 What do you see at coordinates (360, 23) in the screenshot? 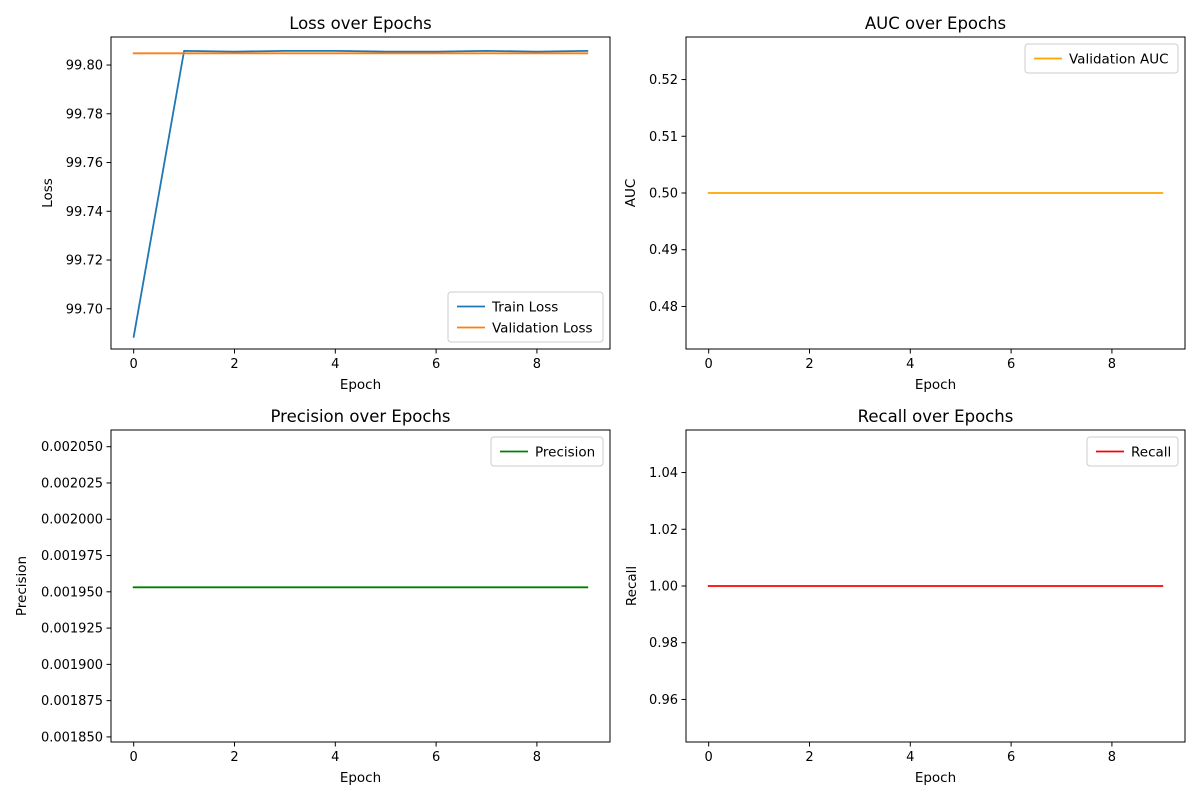
I see `chart-title: Loss over Epochs` at bounding box center [360, 23].